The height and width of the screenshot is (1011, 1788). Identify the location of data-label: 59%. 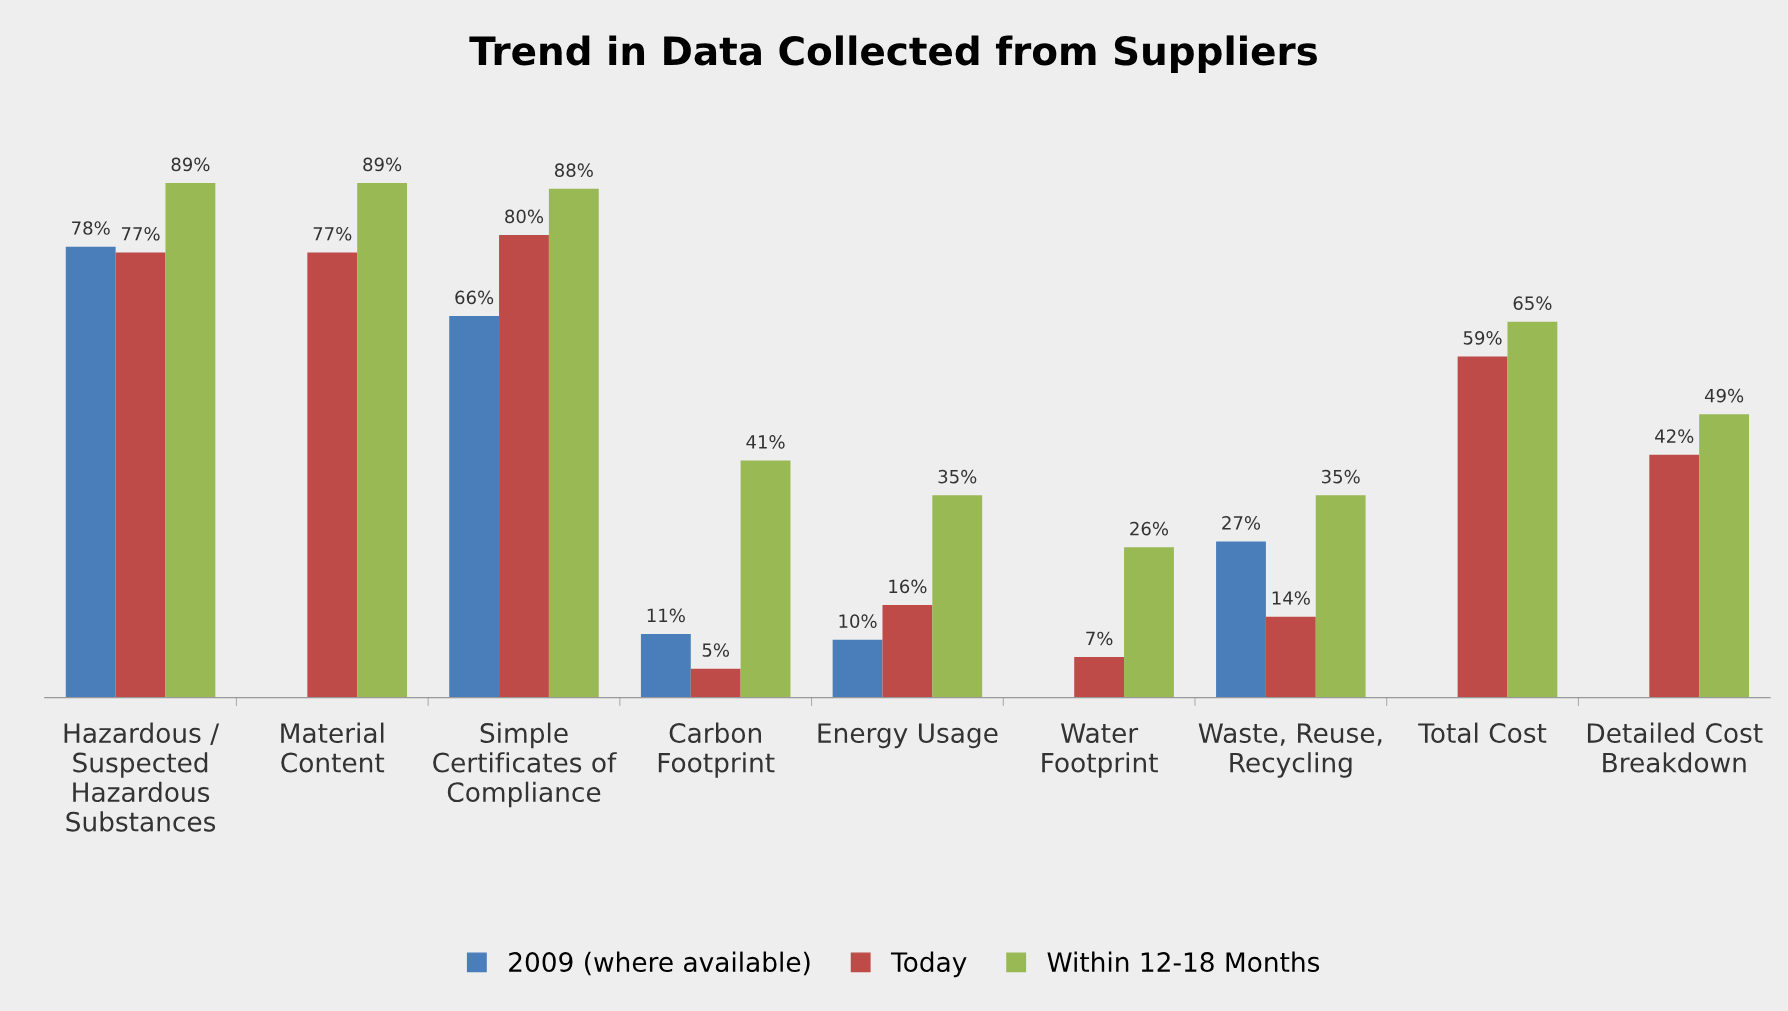
(1482, 338).